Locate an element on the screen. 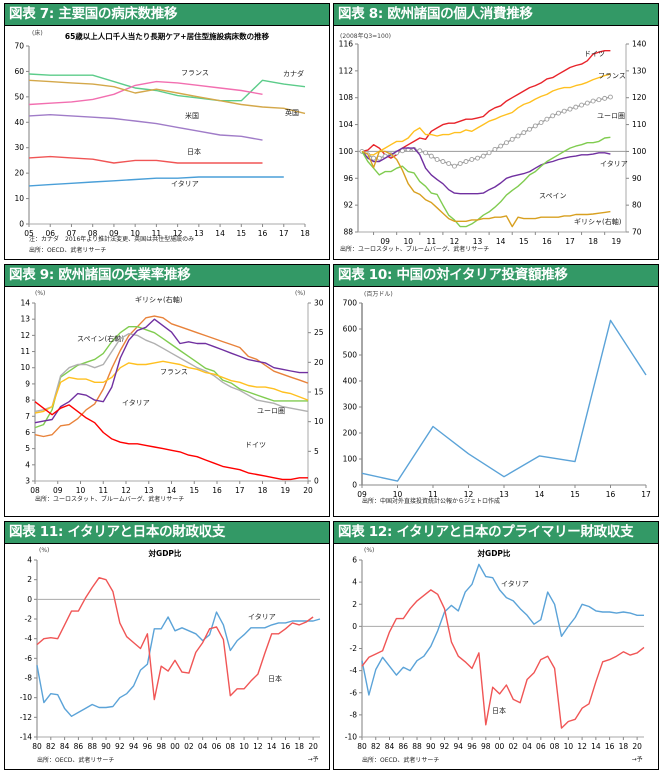  x-tick-label: 86 is located at coordinates (403, 746).